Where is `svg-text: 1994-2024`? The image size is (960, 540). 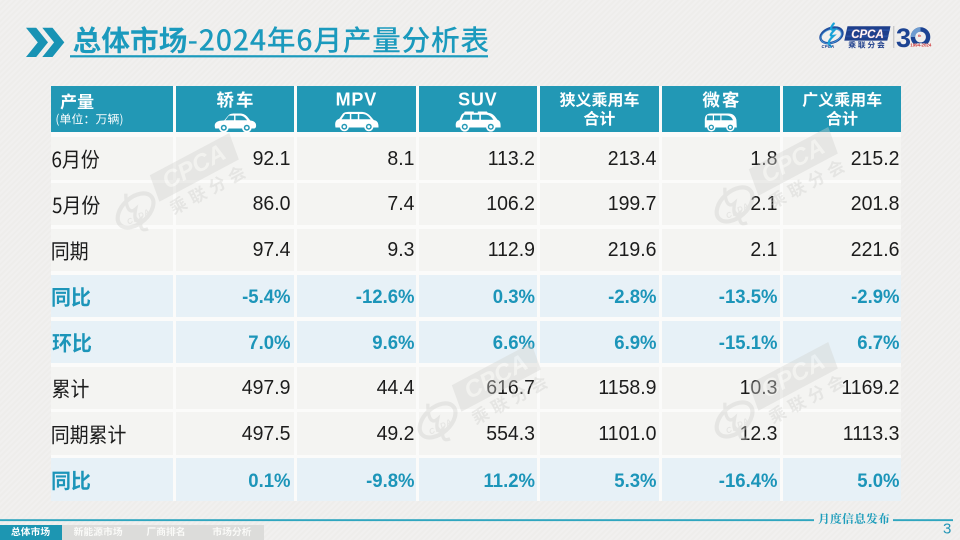
svg-text: 1994-2024 is located at coordinates (921, 45).